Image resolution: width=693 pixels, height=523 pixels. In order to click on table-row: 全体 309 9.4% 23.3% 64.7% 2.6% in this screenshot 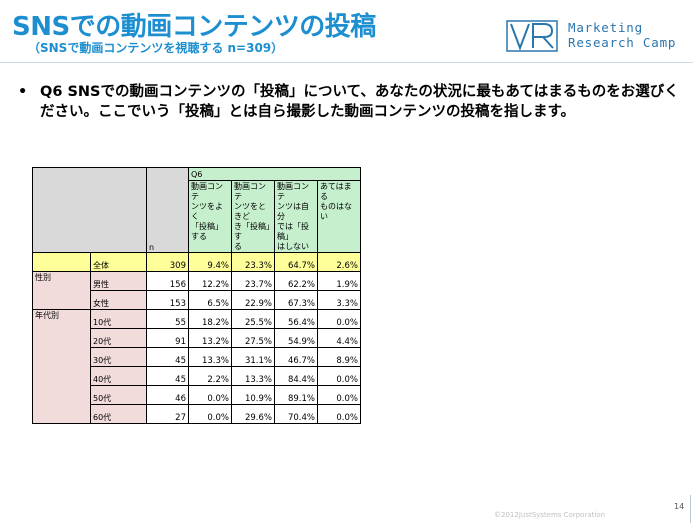, I will do `click(196, 262)`.